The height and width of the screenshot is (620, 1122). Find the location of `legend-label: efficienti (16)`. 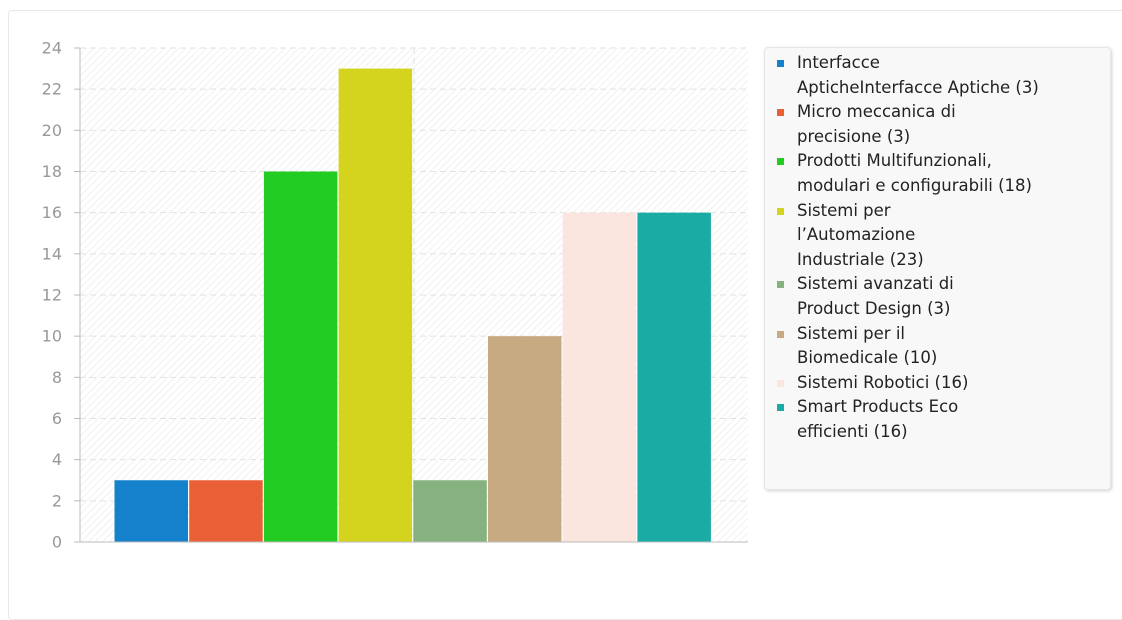

legend-label: efficienti (16) is located at coordinates (852, 431).